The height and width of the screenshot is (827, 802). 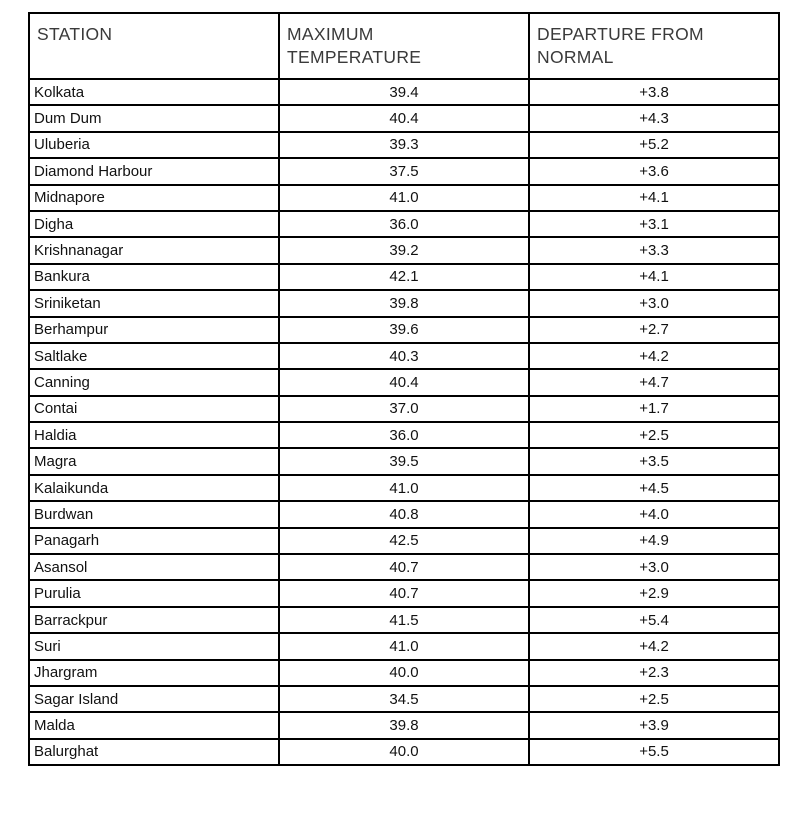 What do you see at coordinates (654, 224) in the screenshot?
I see `departure-cell: +3.1` at bounding box center [654, 224].